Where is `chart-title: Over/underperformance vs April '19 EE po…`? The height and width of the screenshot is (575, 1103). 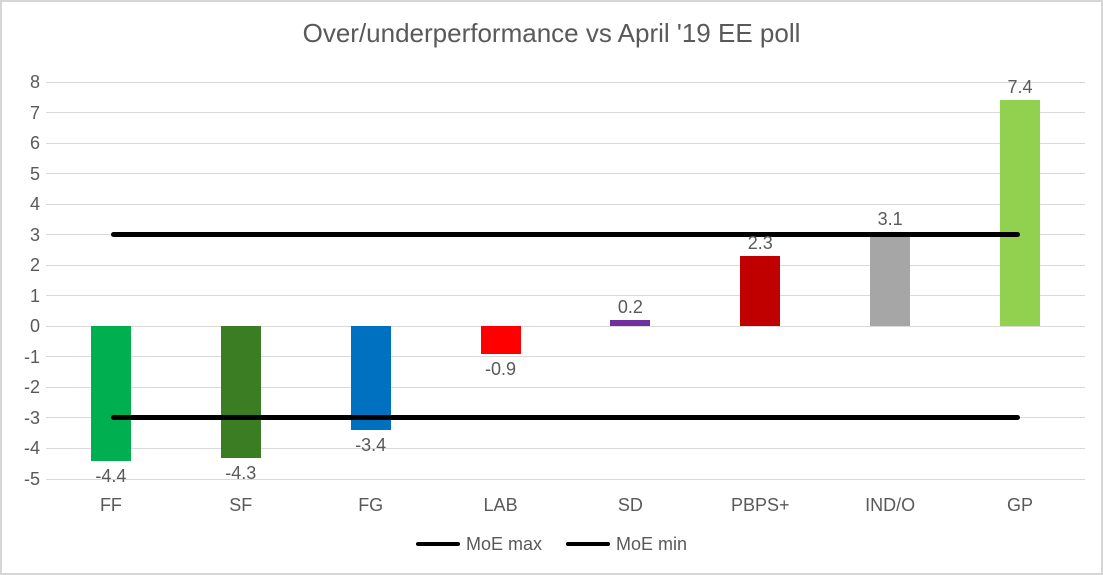 chart-title: Over/underperformance vs April '19 EE po… is located at coordinates (551, 33).